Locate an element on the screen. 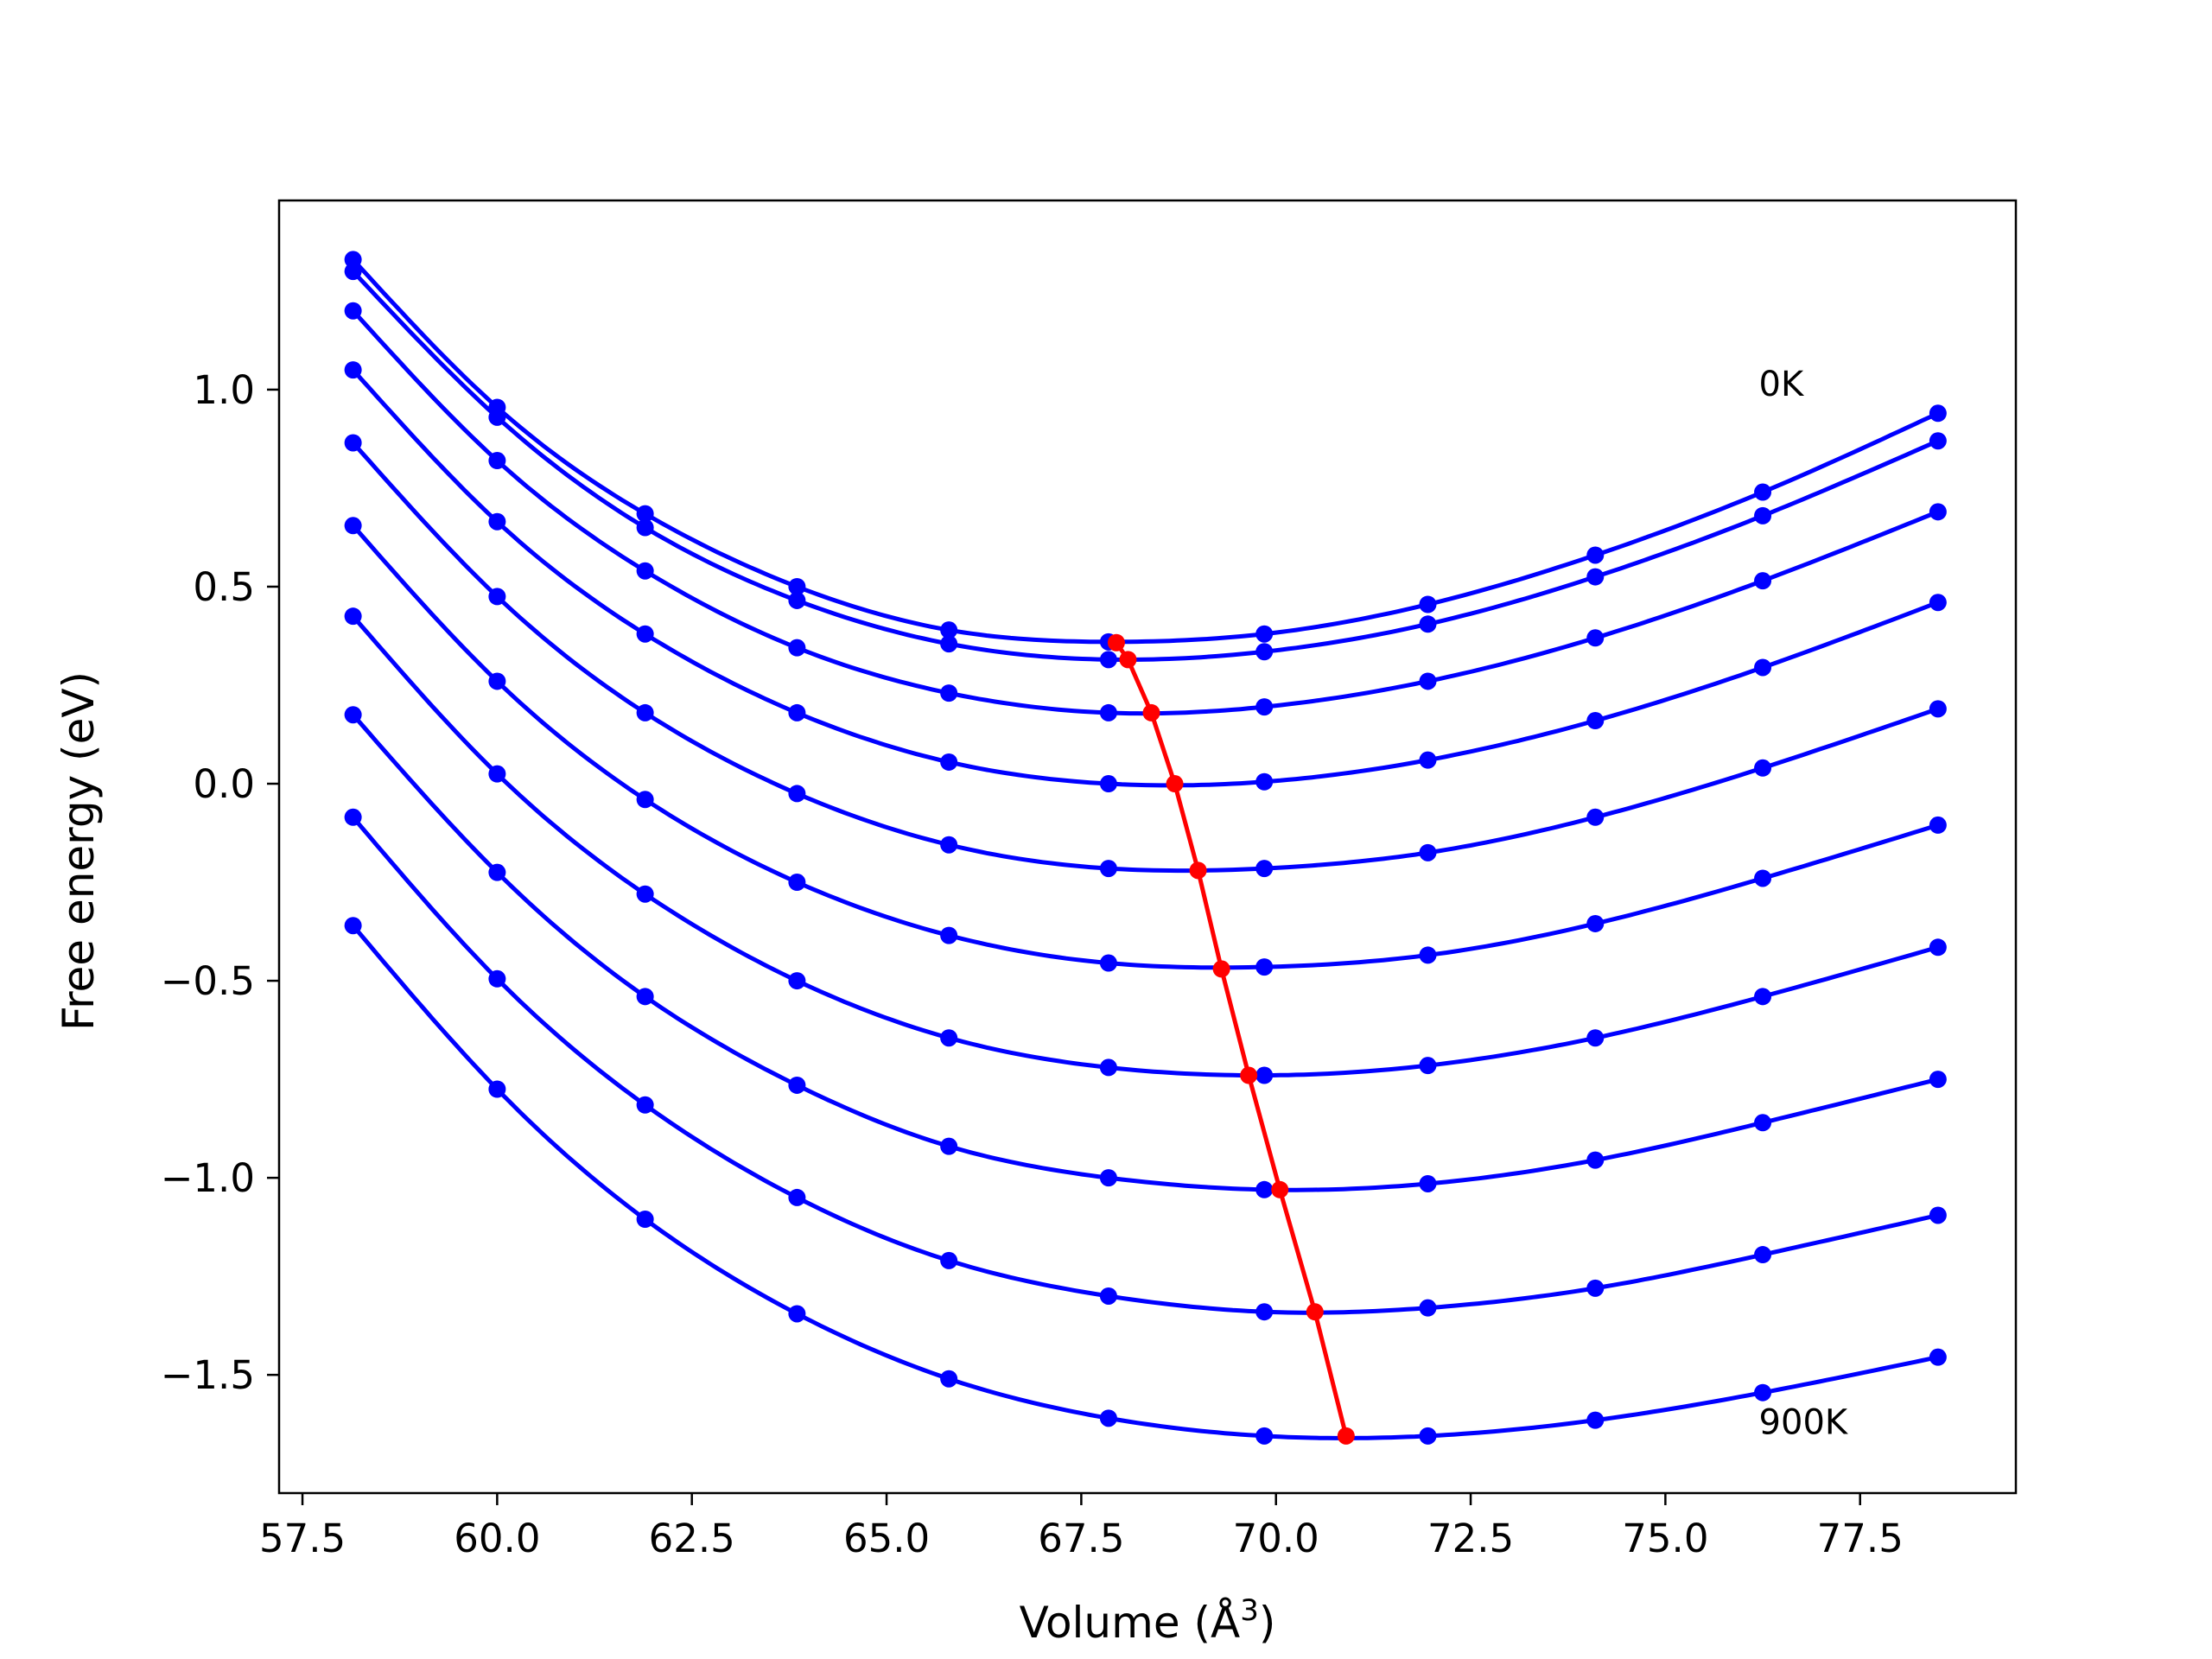  x-tick-label: 67.5 is located at coordinates (1081, 1538).